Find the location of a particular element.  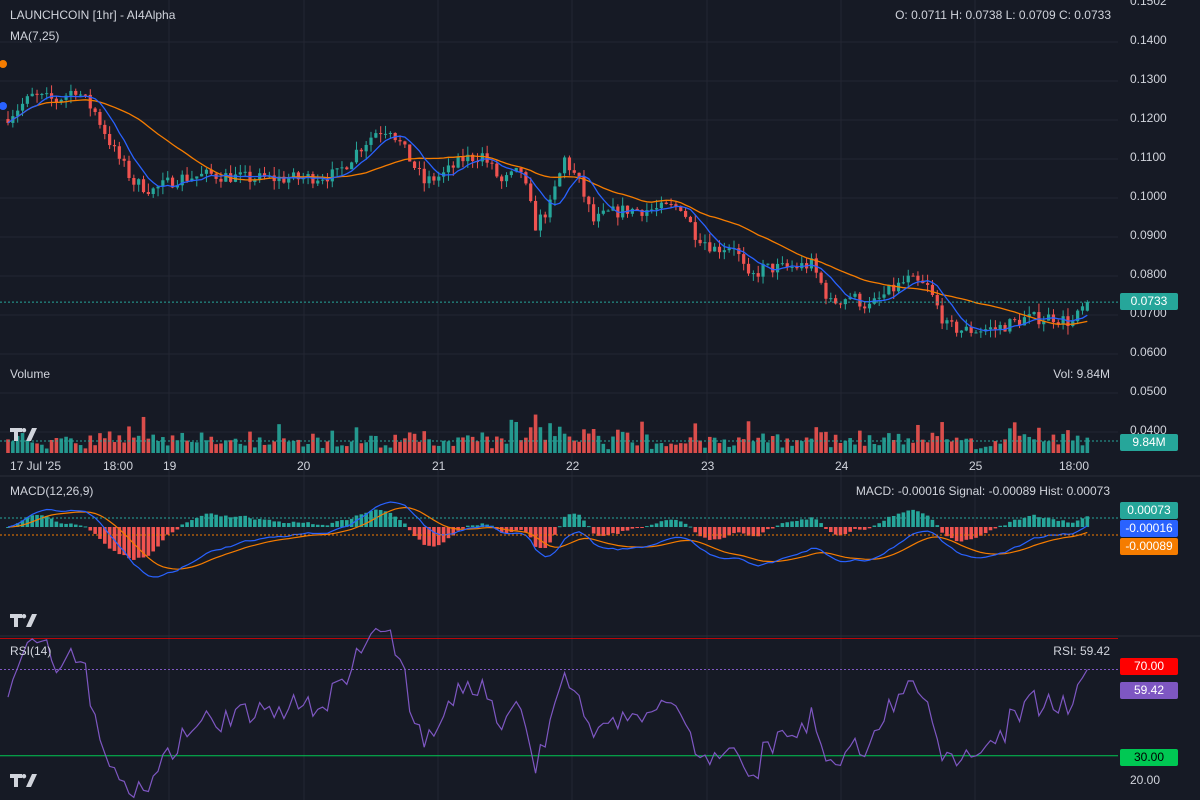

volume-readout: Vol: 9.84M is located at coordinates (1081, 374).